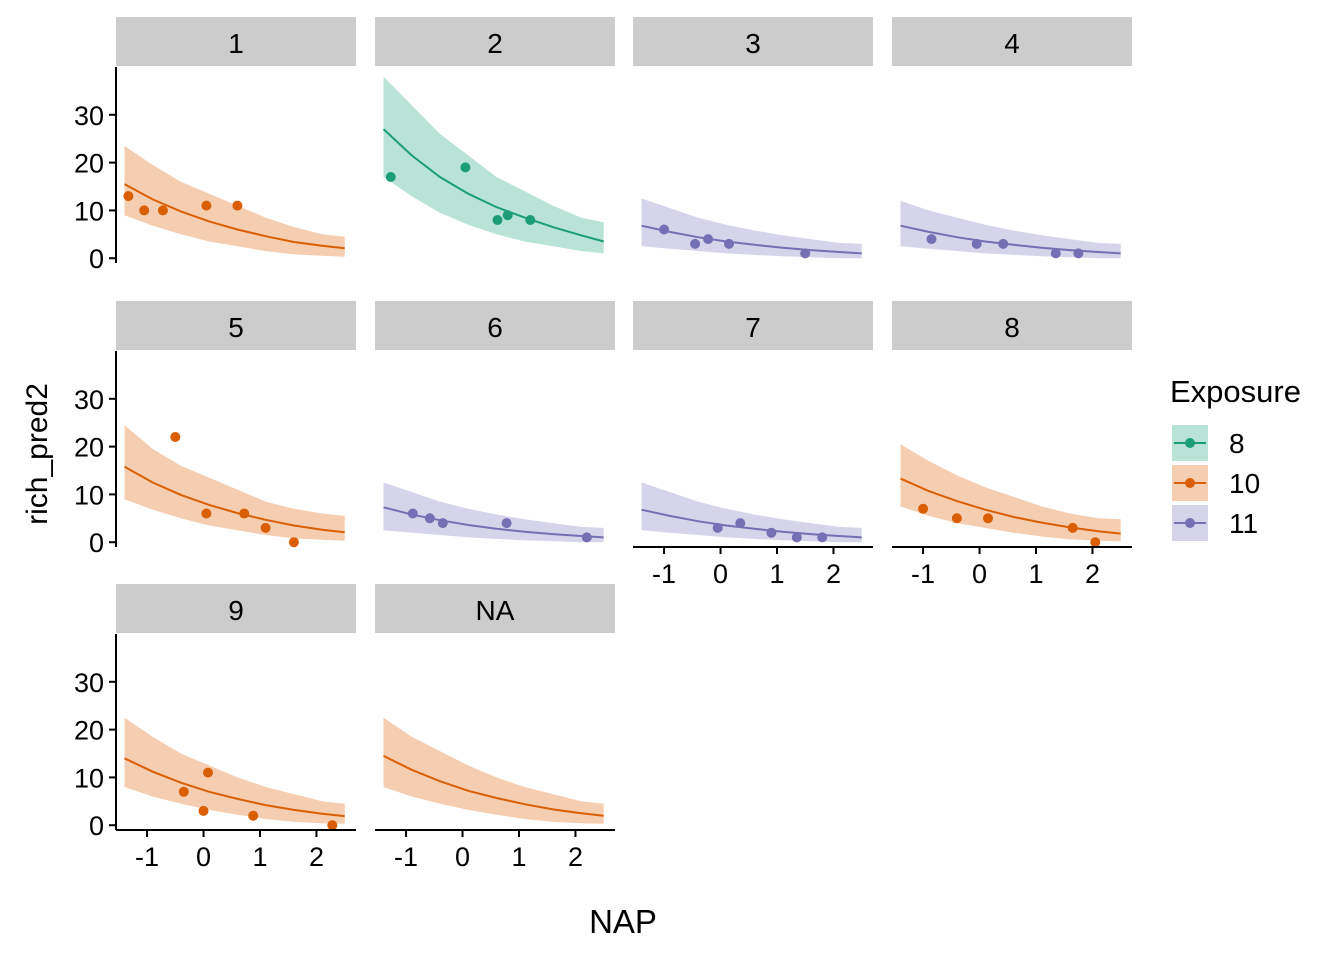  I want to click on facet-strip-label: NA, so click(495, 610).